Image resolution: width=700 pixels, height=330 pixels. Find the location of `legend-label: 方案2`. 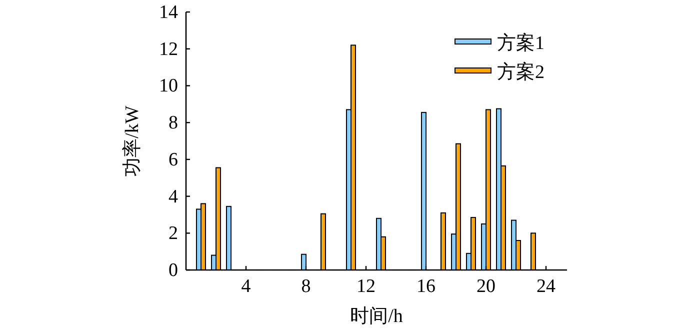

legend-label: 方案2 is located at coordinates (520, 72).